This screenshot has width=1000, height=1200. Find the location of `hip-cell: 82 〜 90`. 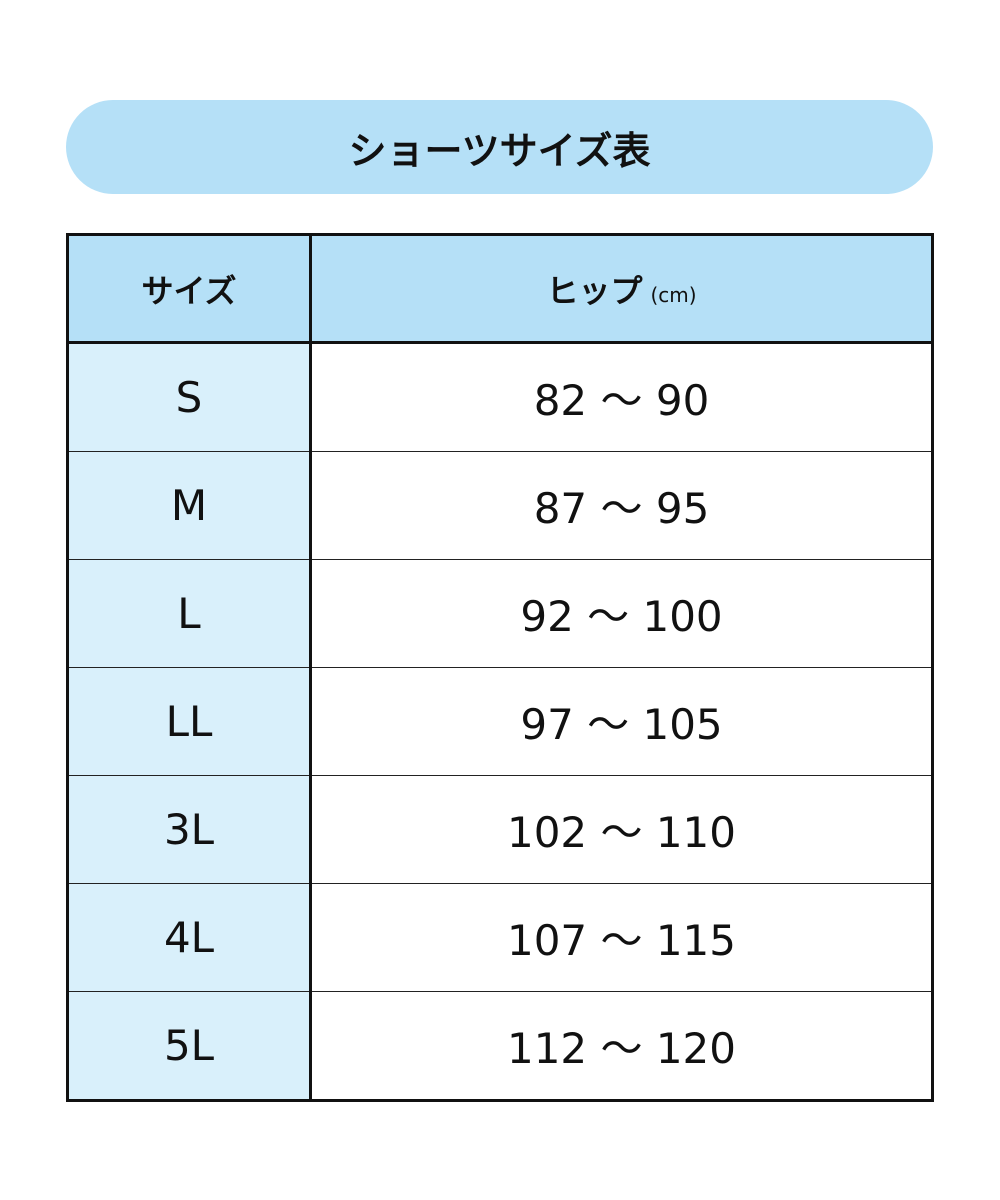

hip-cell: 82 〜 90 is located at coordinates (621, 397).